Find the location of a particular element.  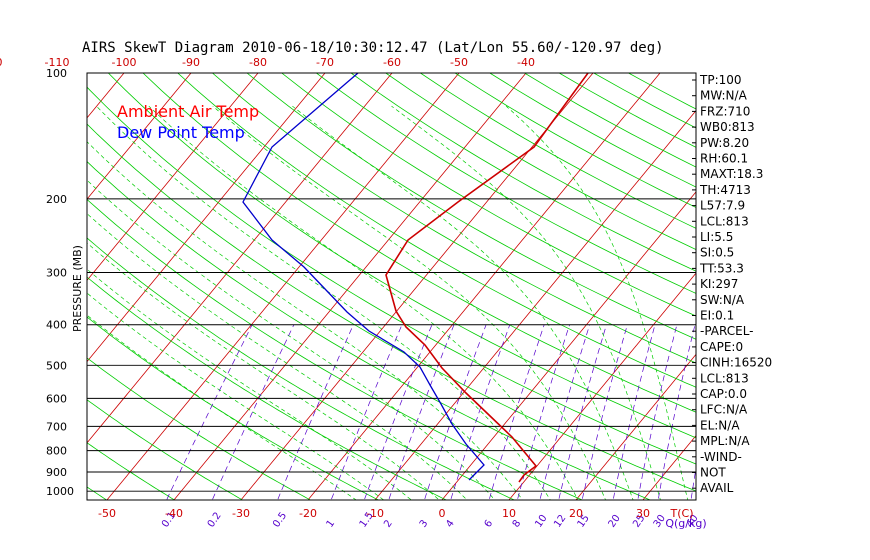

mixing-ratio-tick-label: 4 is located at coordinates (450, 524).